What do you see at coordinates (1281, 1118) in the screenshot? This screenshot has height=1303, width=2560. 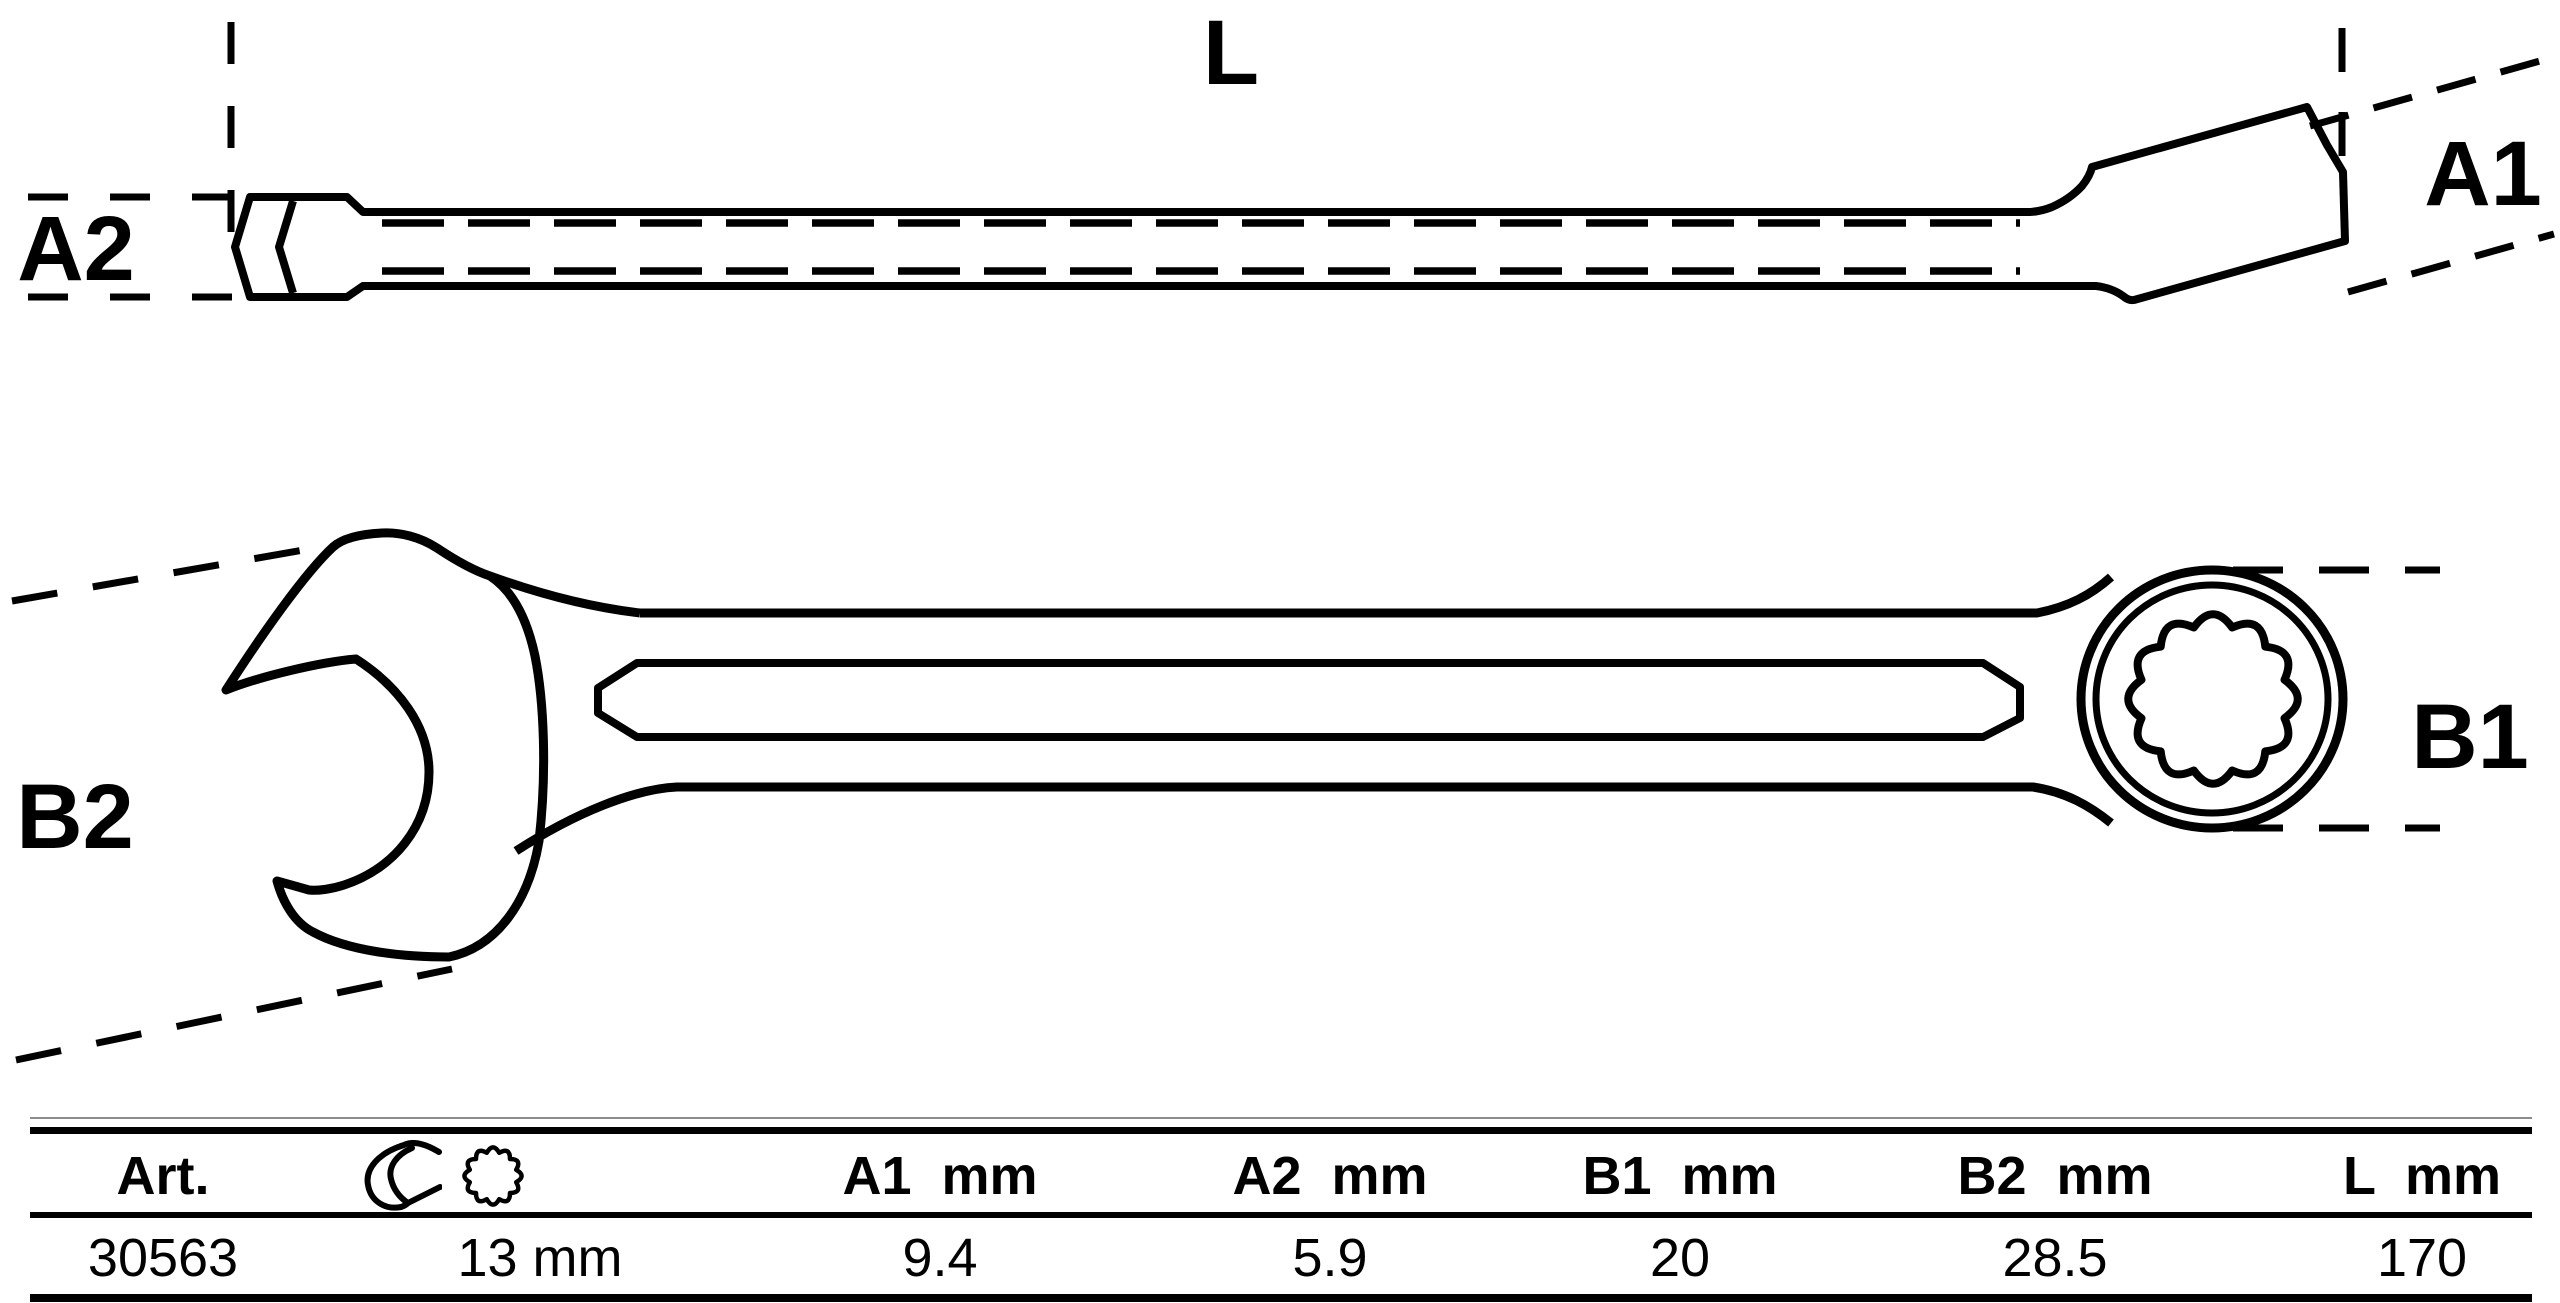 I see `table-rule-hairline` at bounding box center [1281, 1118].